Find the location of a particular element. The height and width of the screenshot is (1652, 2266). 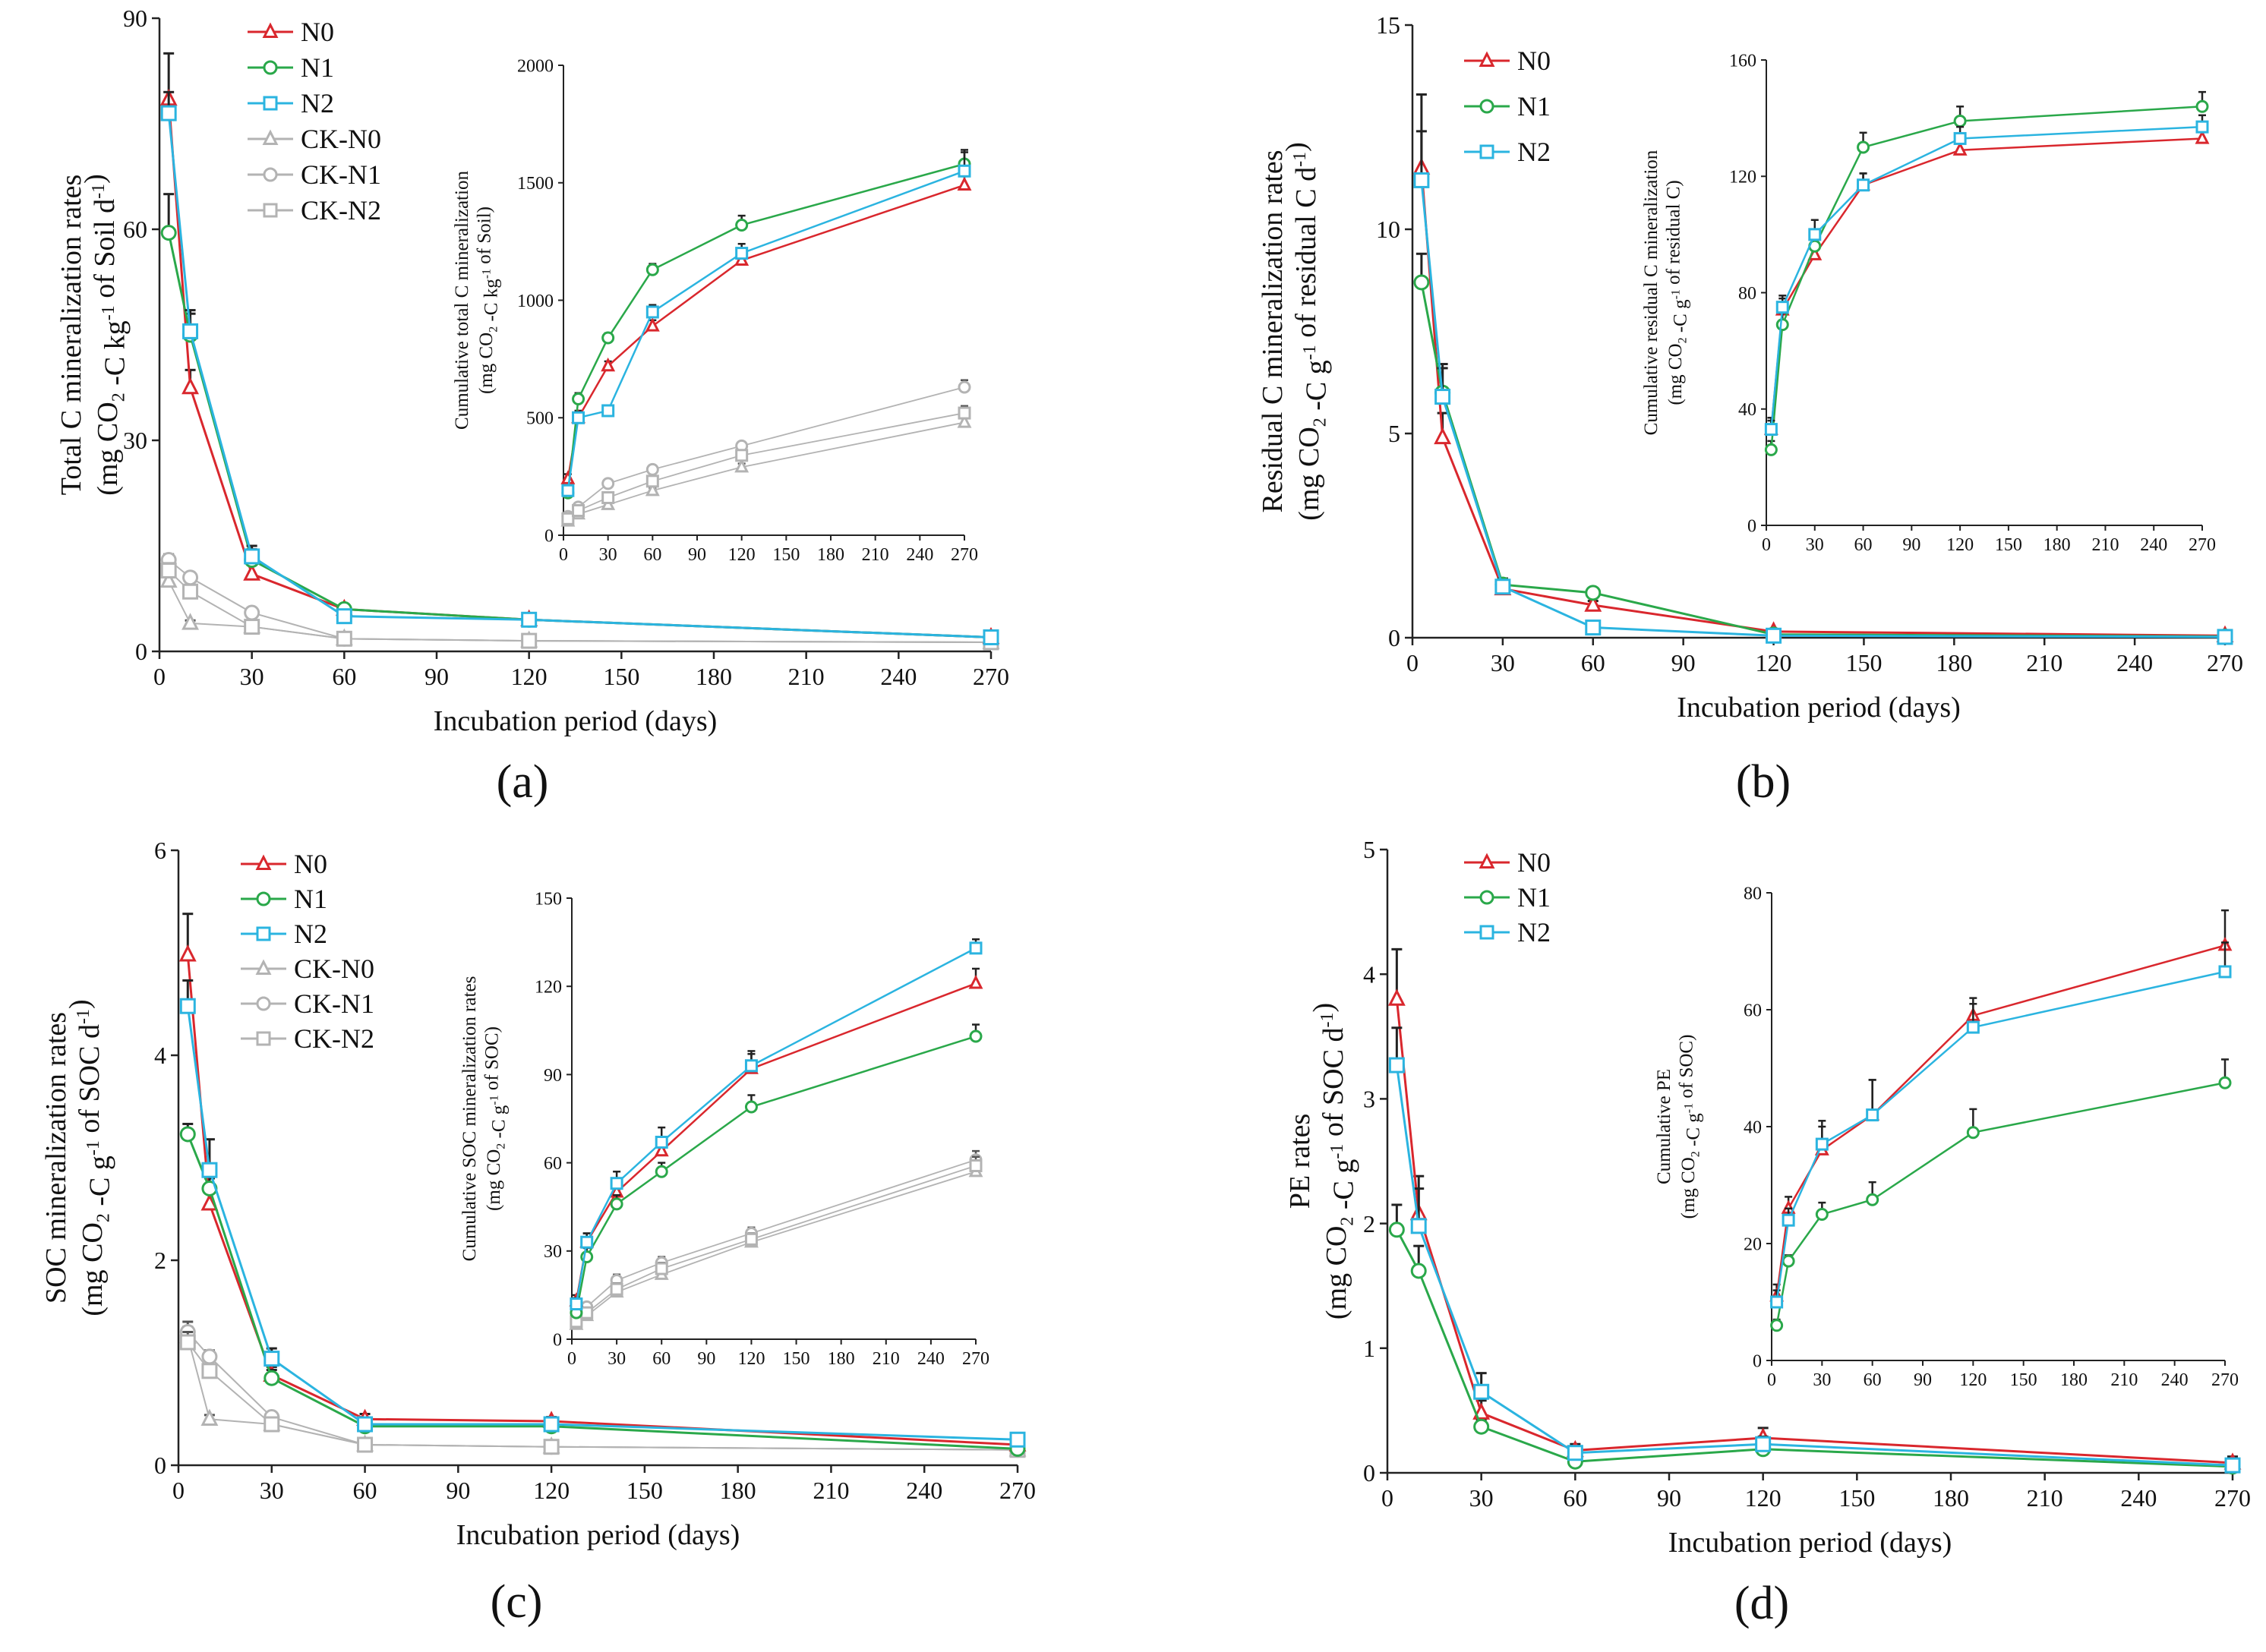

inset-series-line-ck-n0 is located at coordinates (766, 471).